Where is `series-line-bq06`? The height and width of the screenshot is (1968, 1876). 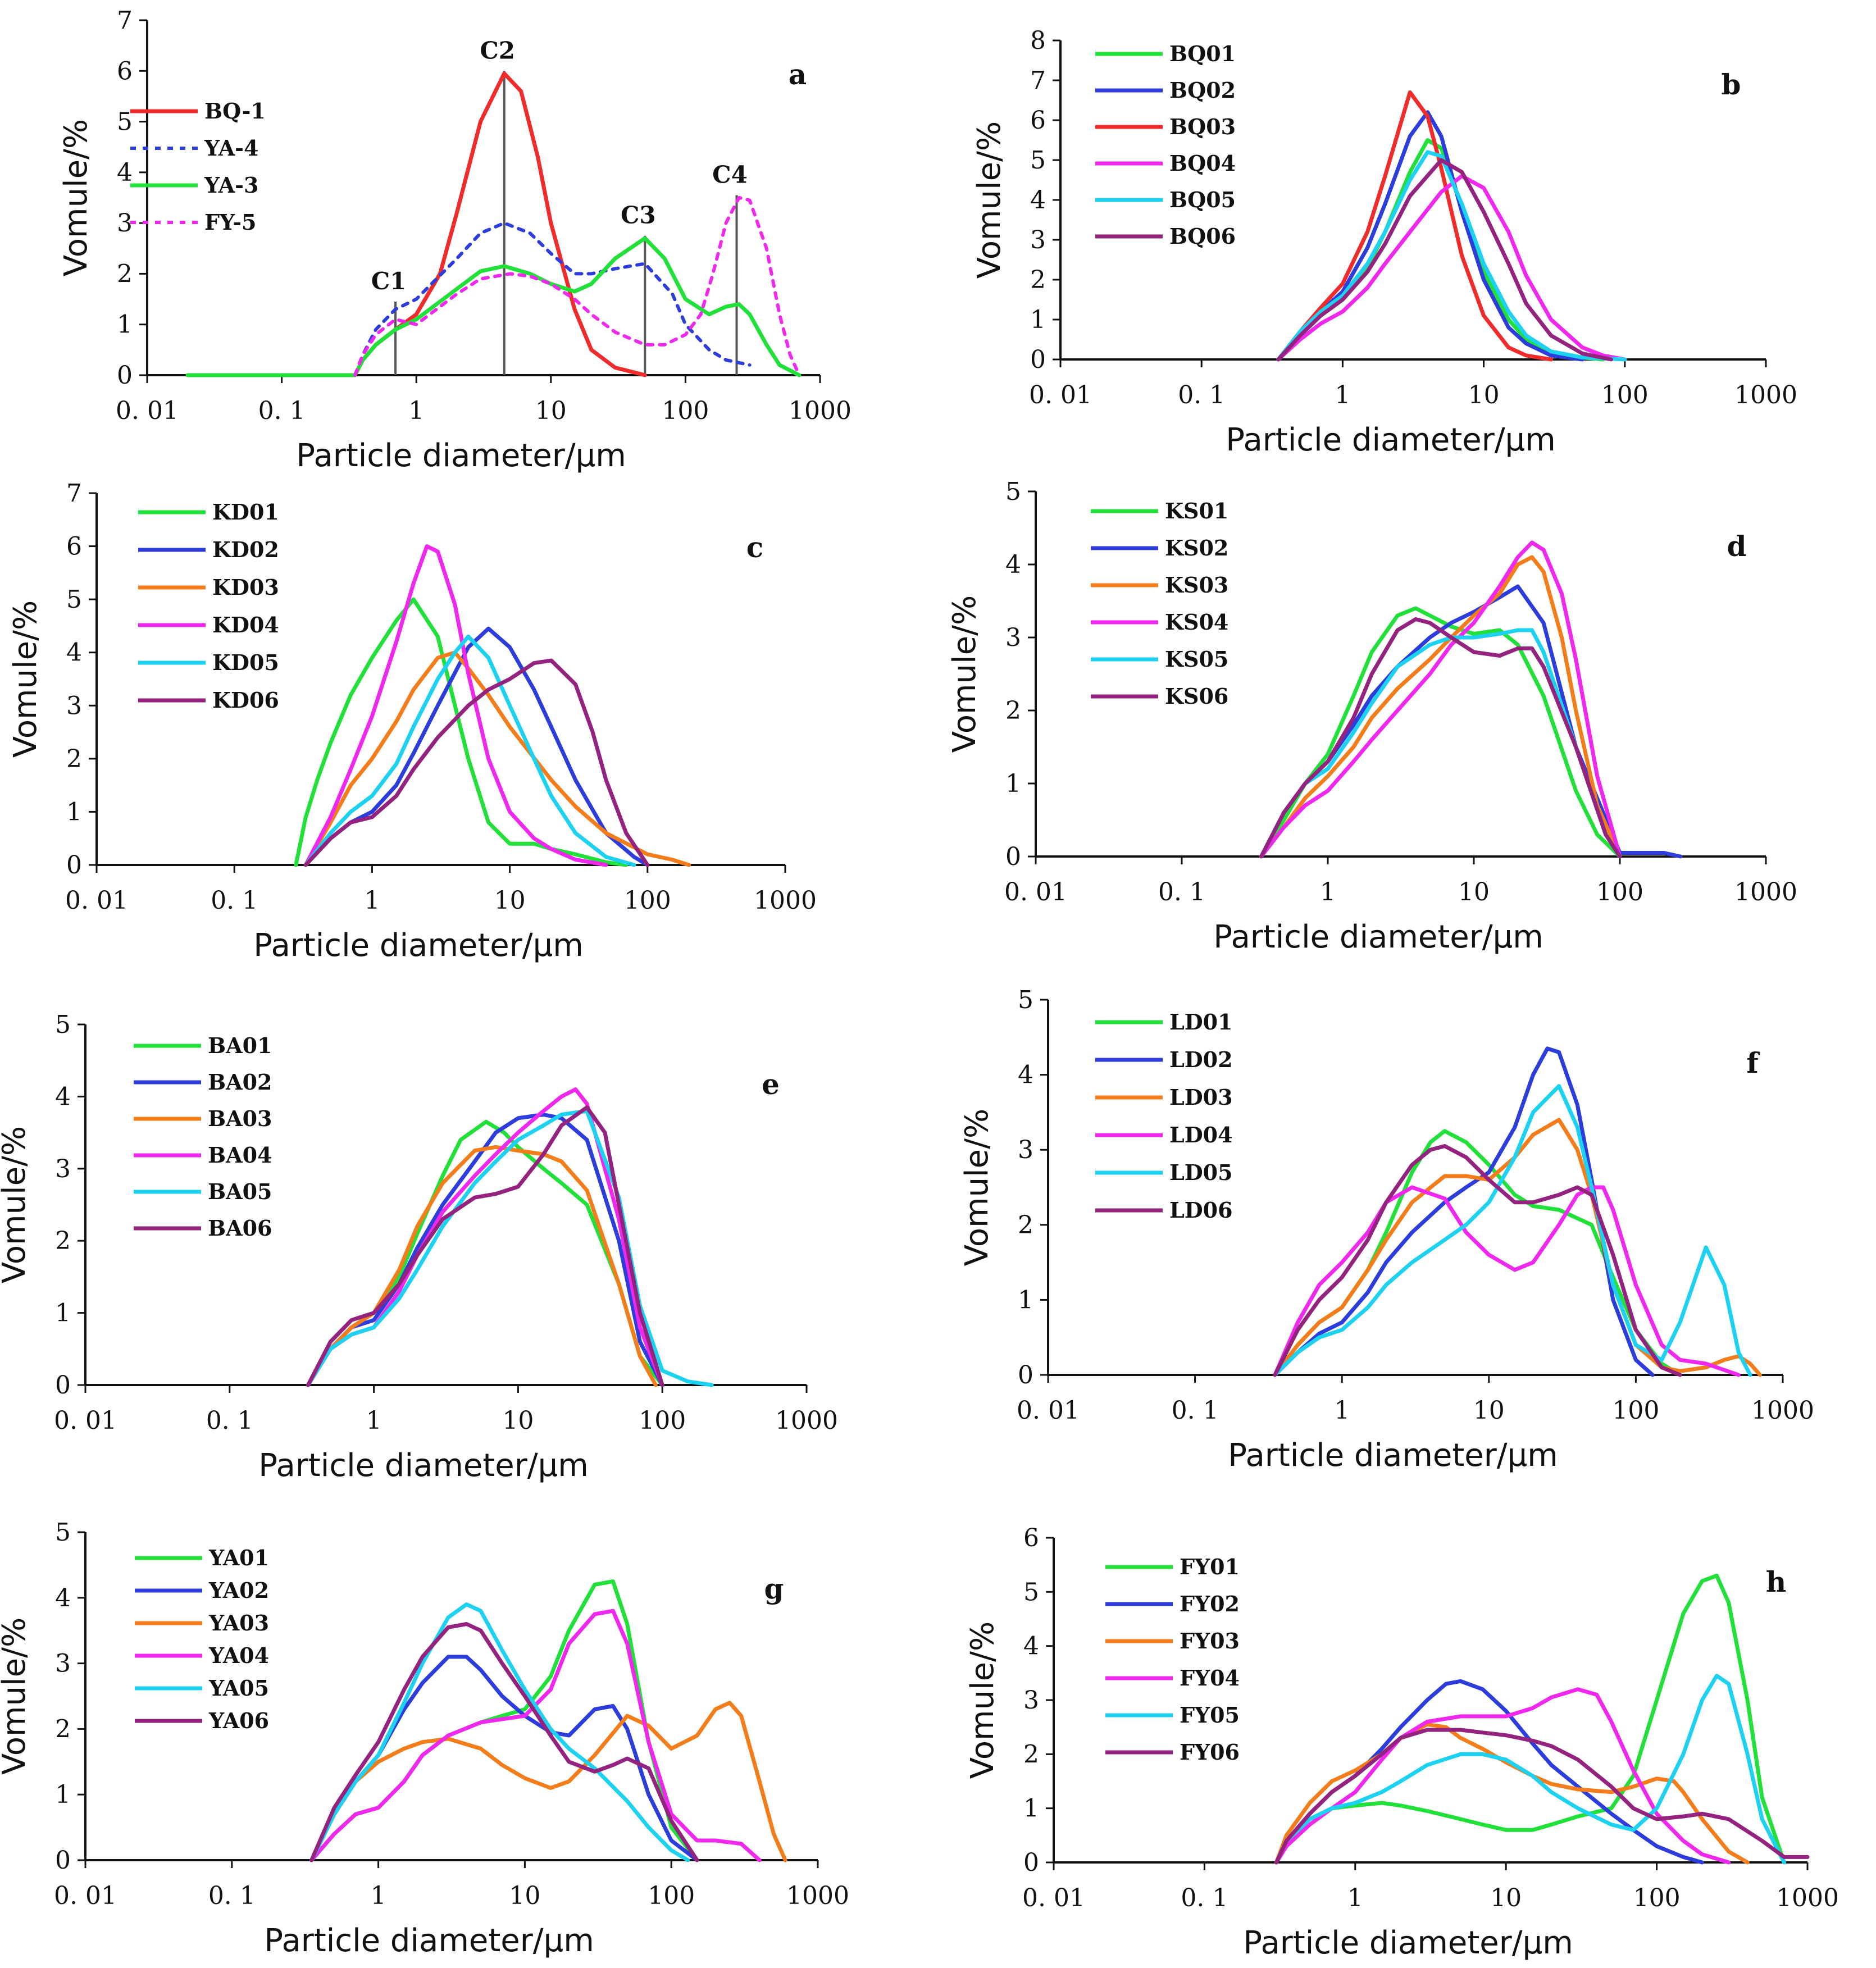
series-line-bq06 is located at coordinates (1444, 260).